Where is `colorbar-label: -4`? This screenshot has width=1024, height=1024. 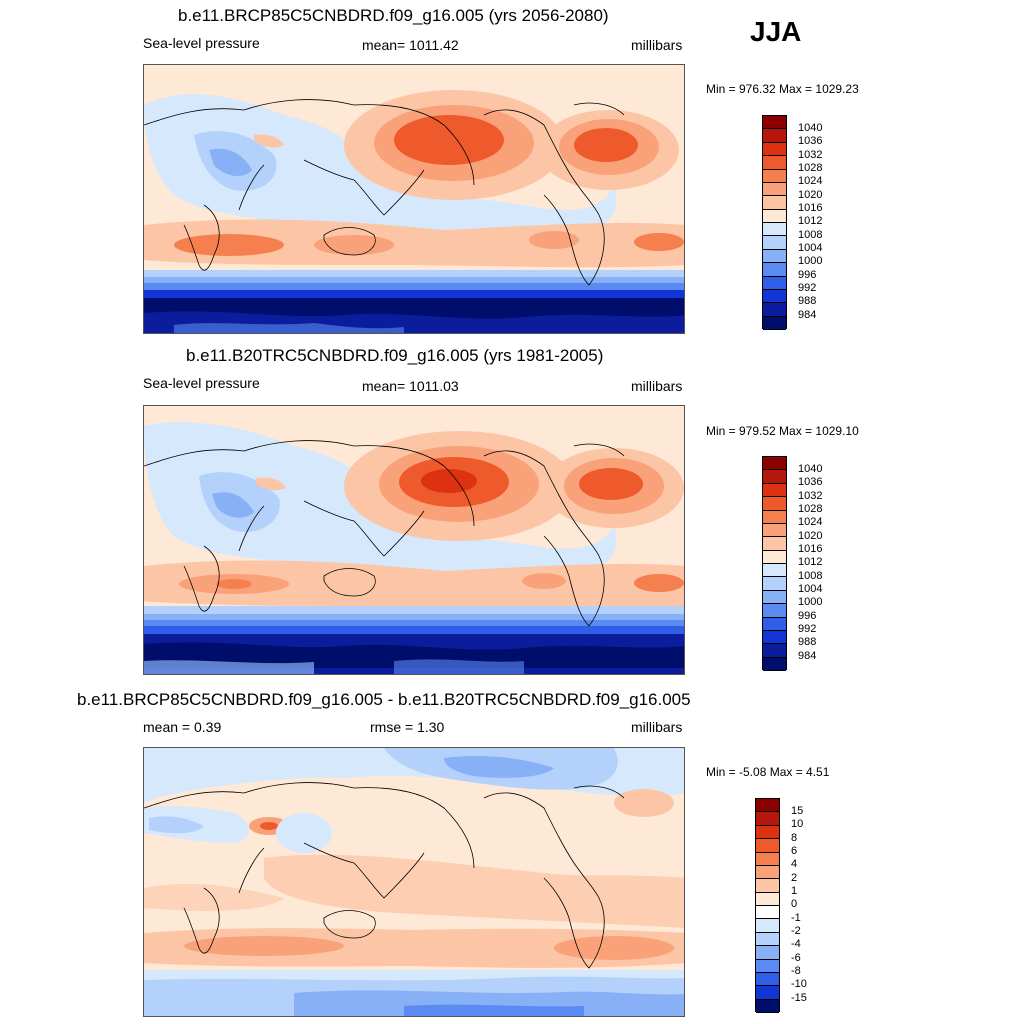
colorbar-label: -4 is located at coordinates (796, 944).